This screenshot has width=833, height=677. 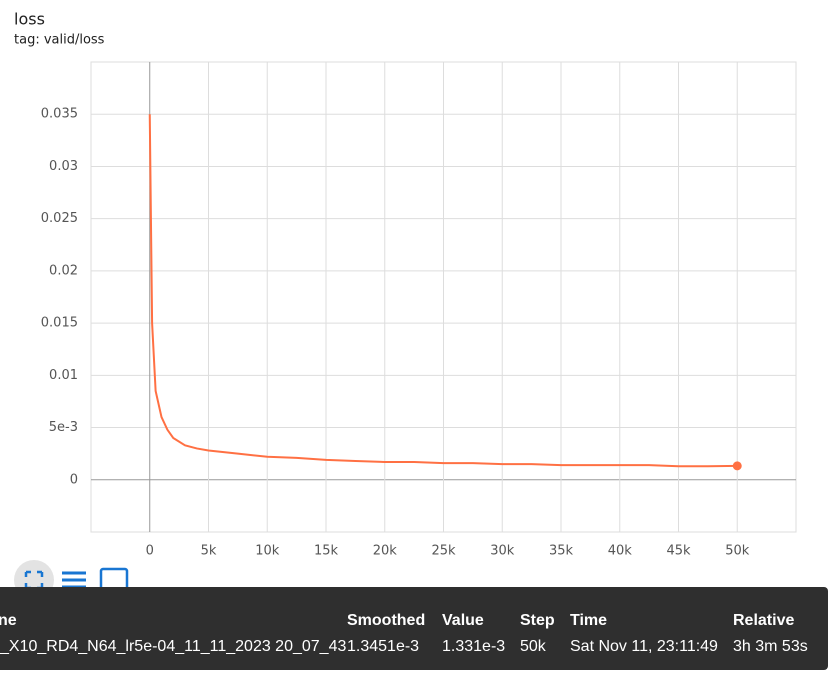 What do you see at coordinates (737, 551) in the screenshot?
I see `x-tick-label: 50k` at bounding box center [737, 551].